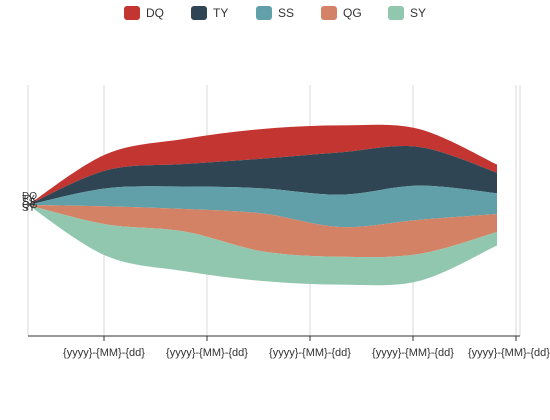 The image size is (550, 420). I want to click on chart-legend: DQ TY SS QG SY, so click(275, 13).